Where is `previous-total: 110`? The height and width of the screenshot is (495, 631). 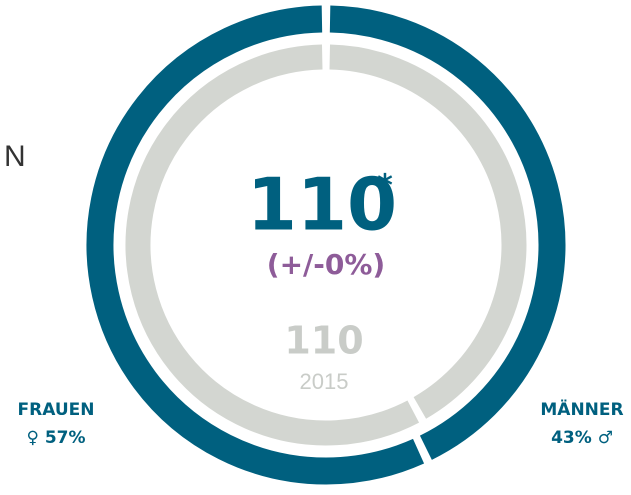 previous-total: 110 is located at coordinates (323, 341).